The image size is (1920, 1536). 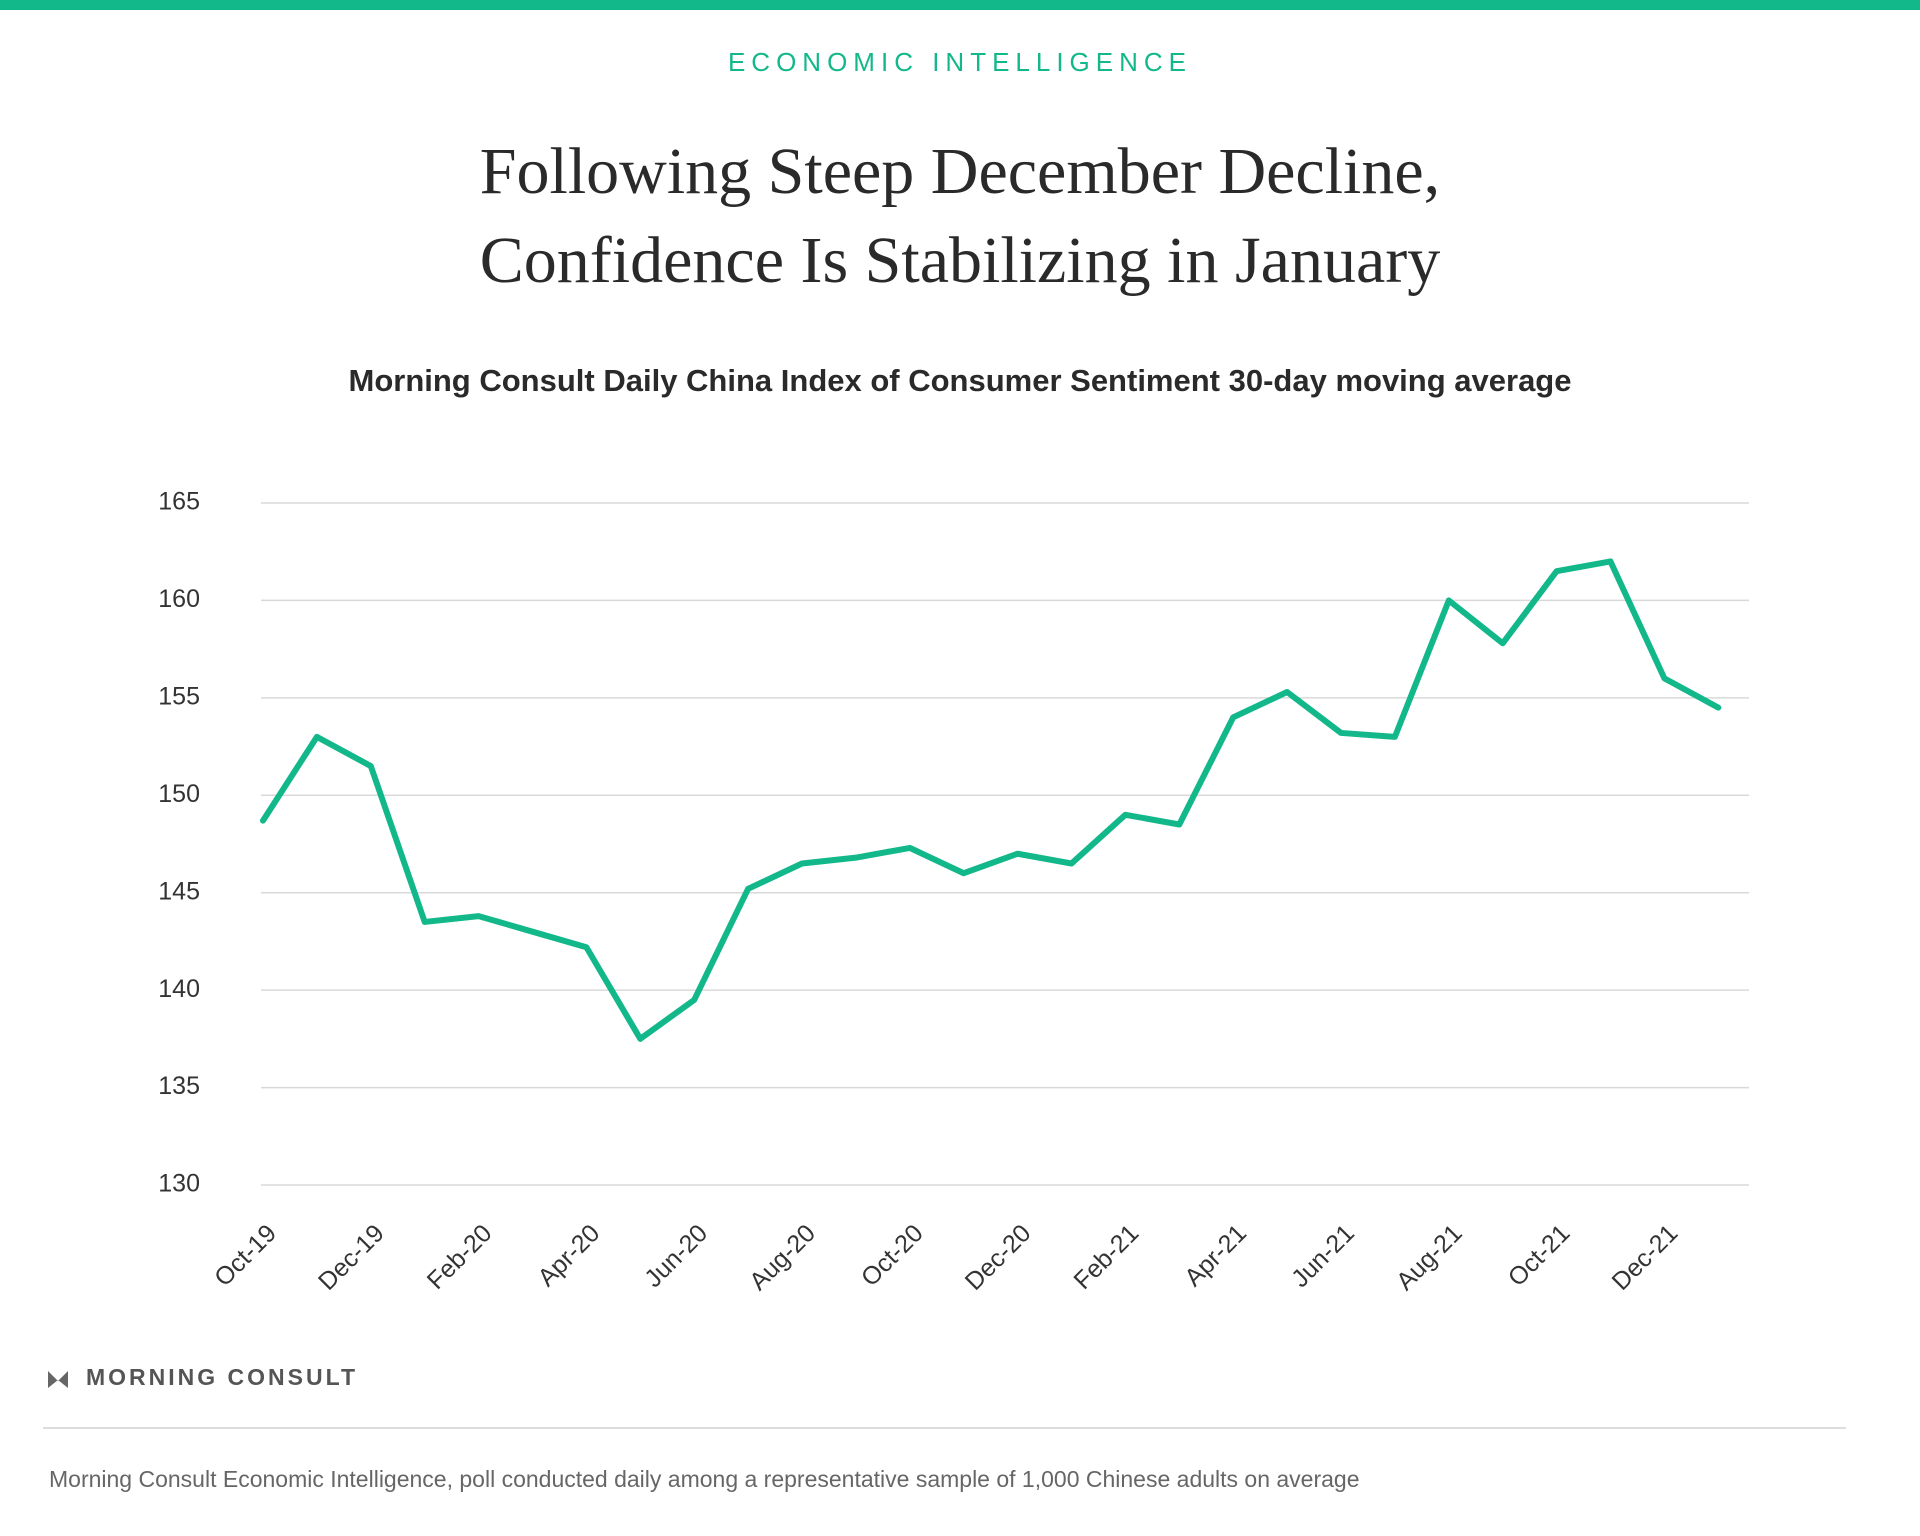 I want to click on x-tick-label: Oct-19, so click(x=245, y=1255).